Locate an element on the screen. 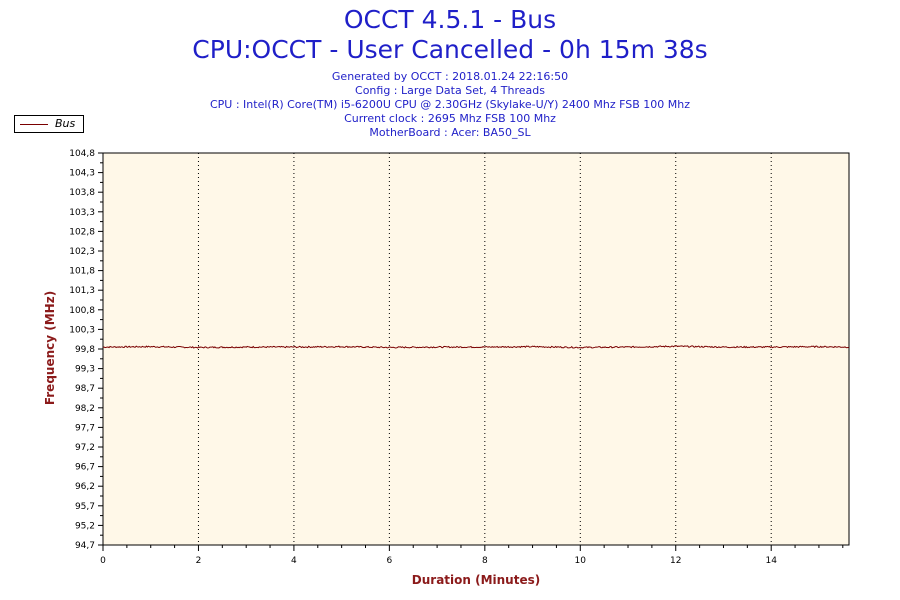 The image size is (900, 600). y-tick-label: 104,3 is located at coordinates (82, 174).